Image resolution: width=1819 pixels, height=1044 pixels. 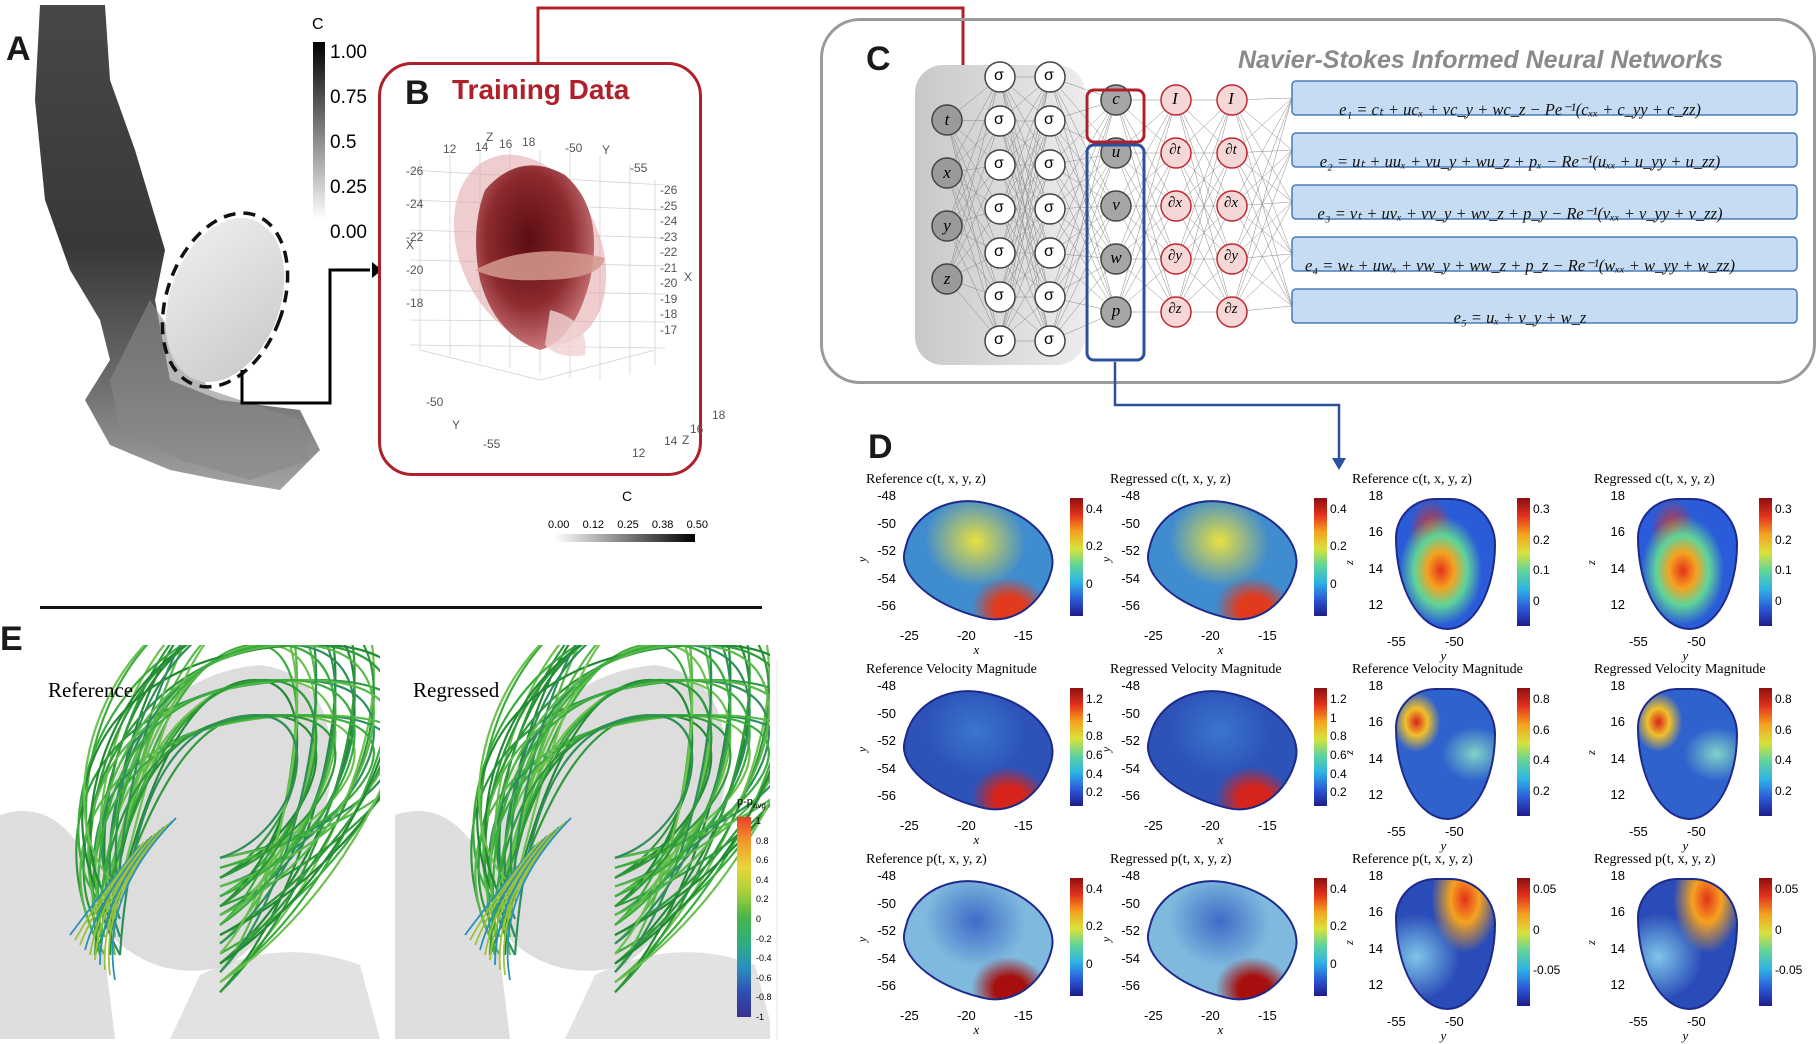 What do you see at coordinates (1541, 570) in the screenshot?
I see `colorbar-tick: 0.1` at bounding box center [1541, 570].